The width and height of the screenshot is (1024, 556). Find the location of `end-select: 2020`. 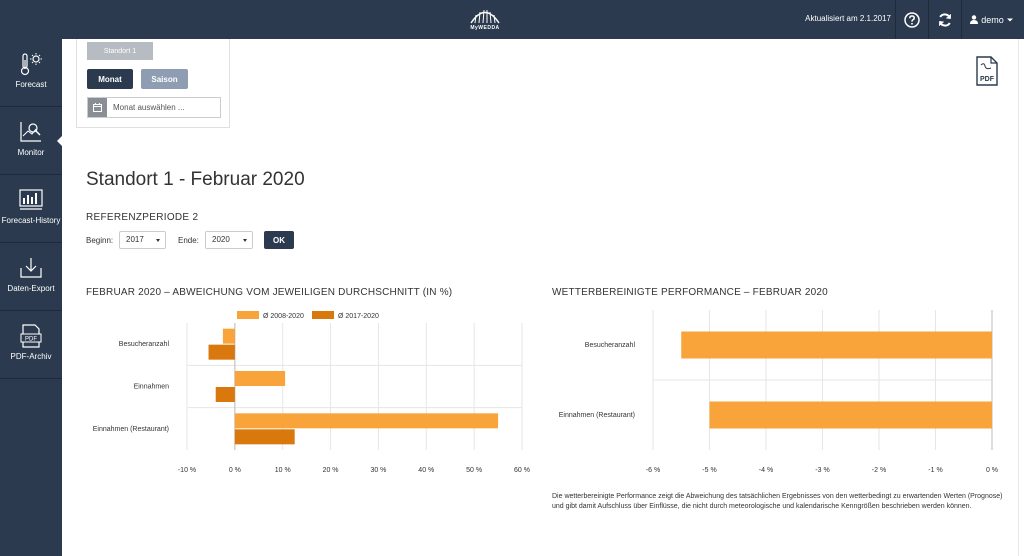

end-select: 2020 is located at coordinates (229, 240).